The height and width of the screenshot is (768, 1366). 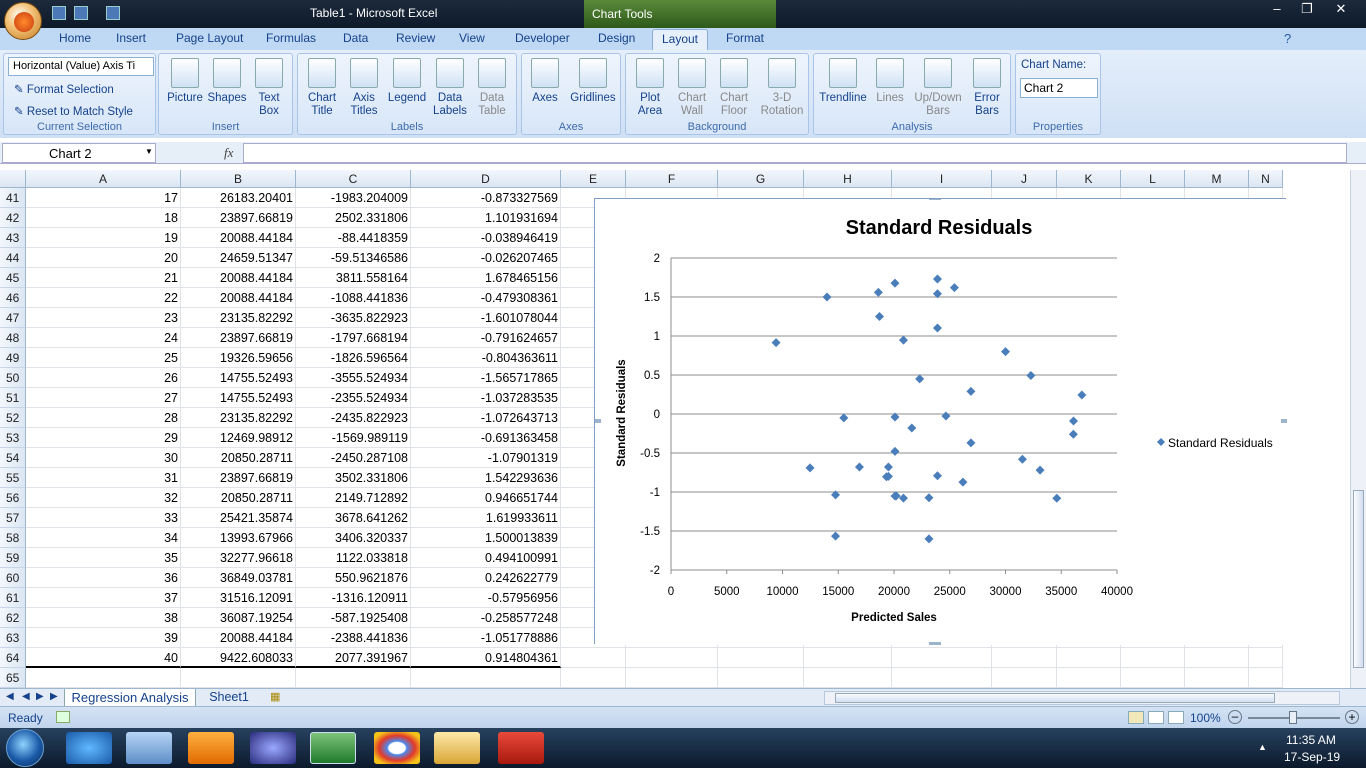 What do you see at coordinates (492, 88) in the screenshot?
I see `data-table-button: Data Table` at bounding box center [492, 88].